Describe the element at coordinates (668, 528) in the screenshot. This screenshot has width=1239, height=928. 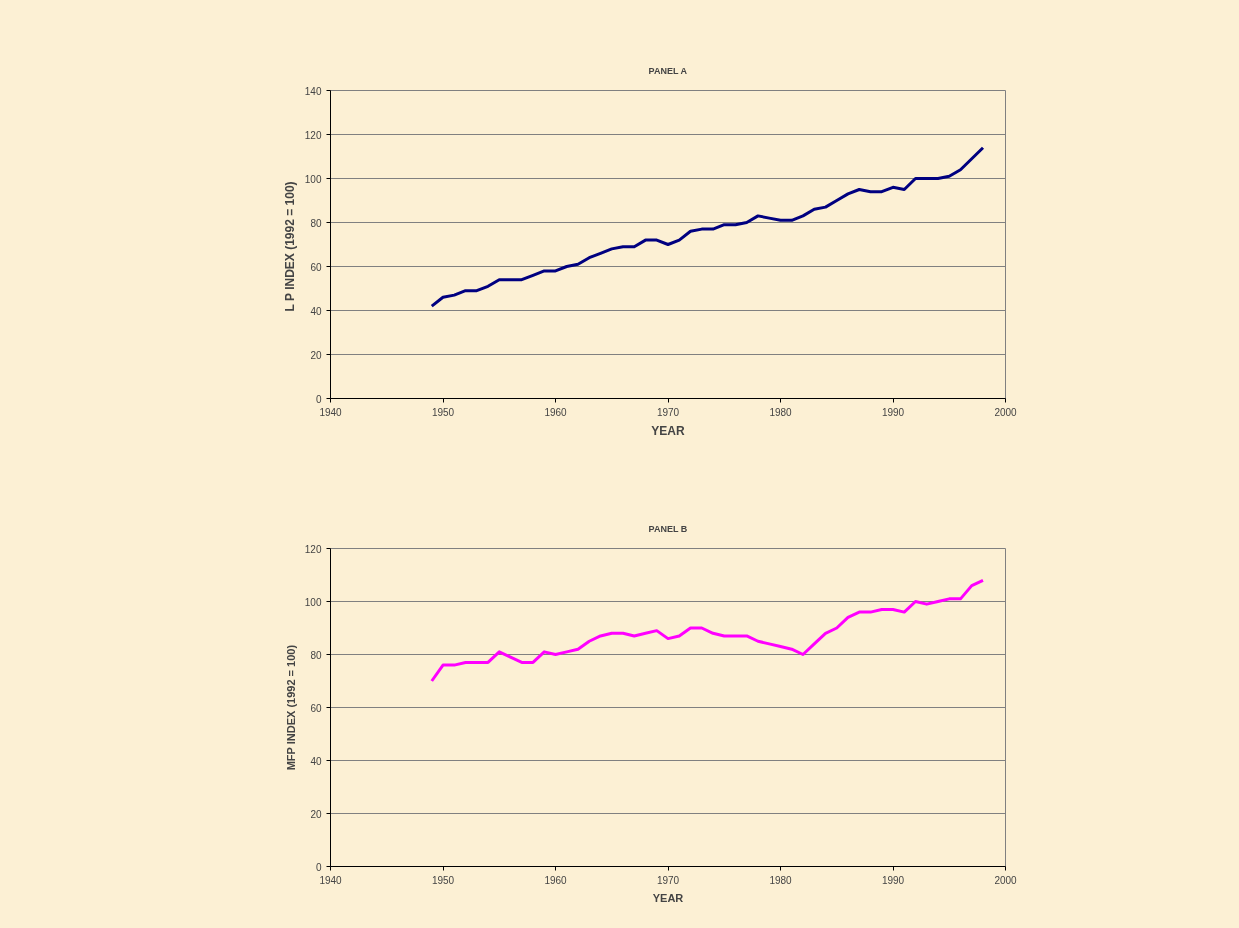
I see `chart-title: PANEL B` at that location.